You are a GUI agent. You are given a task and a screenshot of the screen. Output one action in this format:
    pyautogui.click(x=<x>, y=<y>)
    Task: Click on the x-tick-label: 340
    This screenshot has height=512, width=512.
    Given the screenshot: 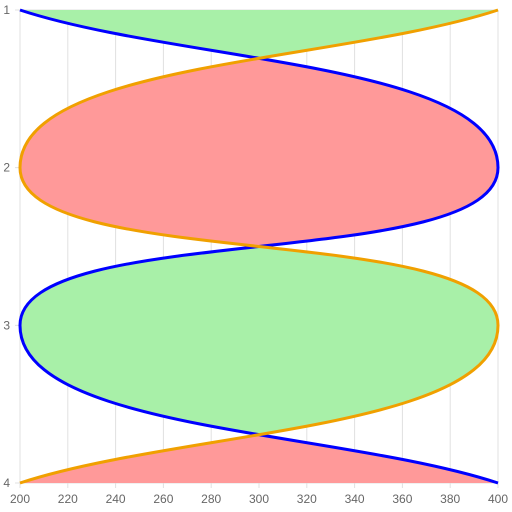 What is the action you would take?
    pyautogui.click(x=355, y=499)
    